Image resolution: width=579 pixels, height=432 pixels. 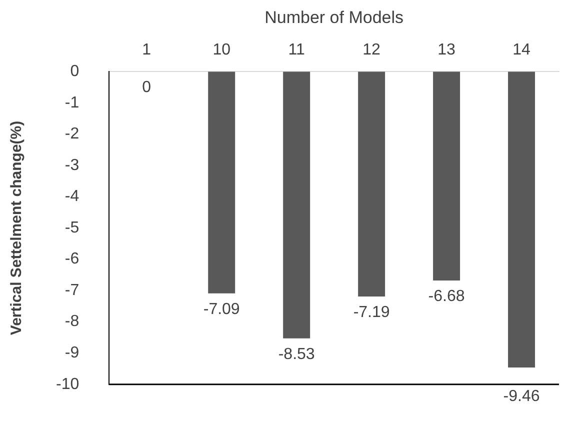 I want to click on y-tick-label: -7, so click(x=72, y=290).